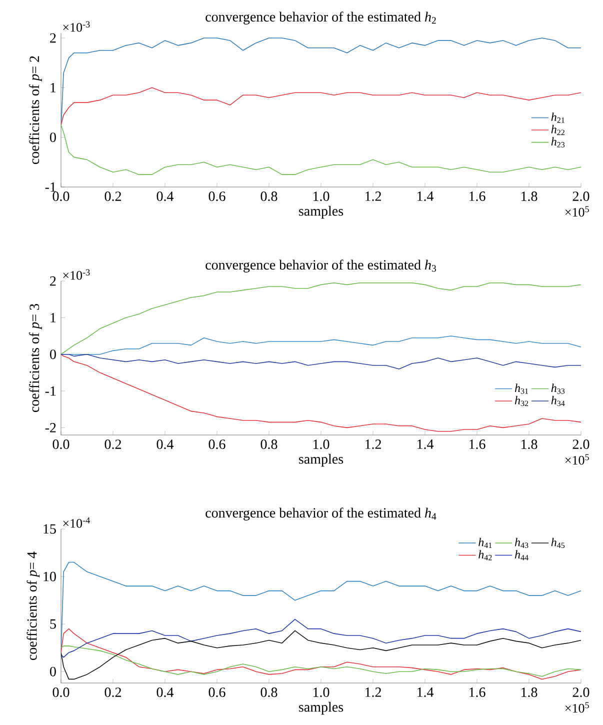  I want to click on text: ×10$^{-4}$, so click(76, 522).